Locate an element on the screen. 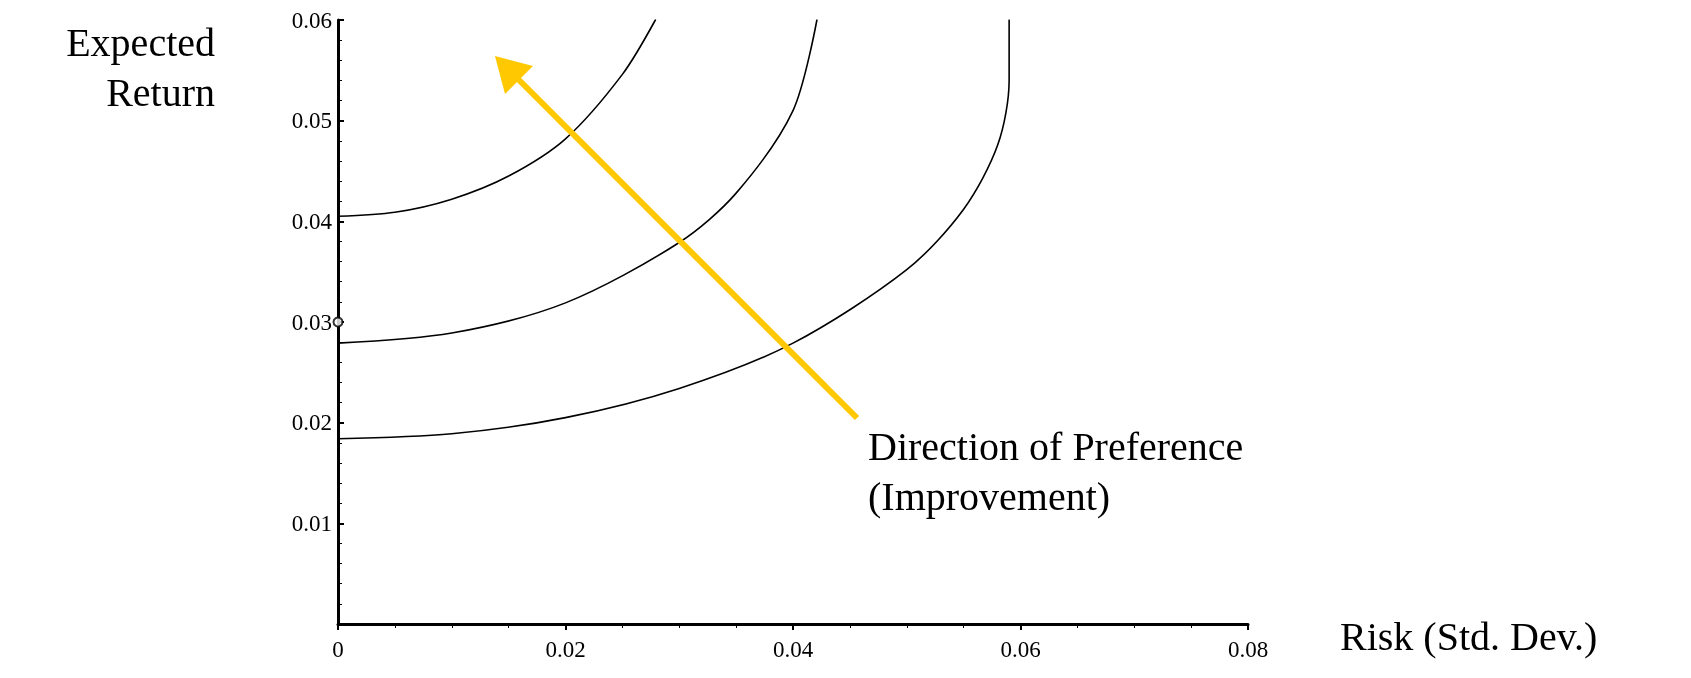 The image size is (1691, 678). annotation: Direction of Preference (Improvement) is located at coordinates (1056, 472).